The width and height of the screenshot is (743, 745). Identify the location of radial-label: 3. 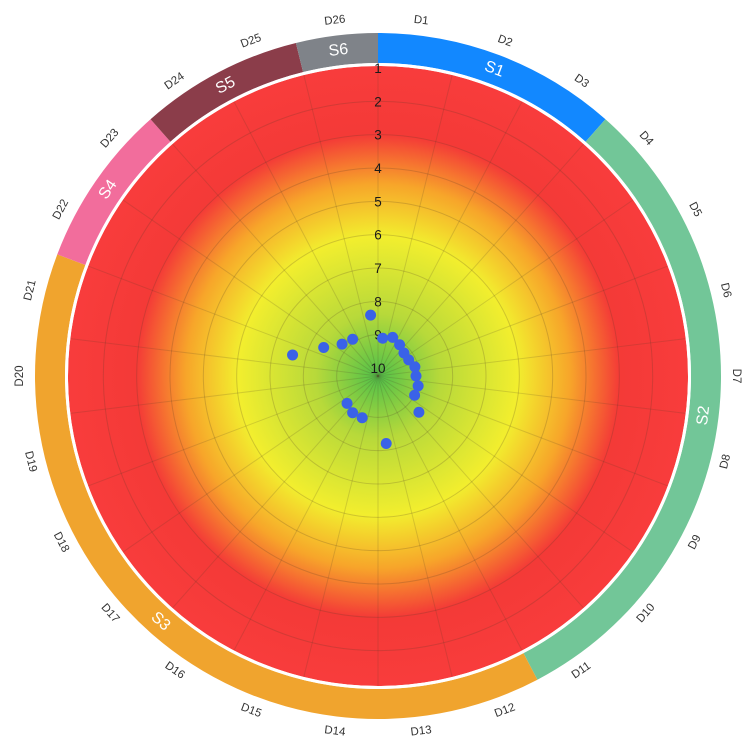
(378, 135).